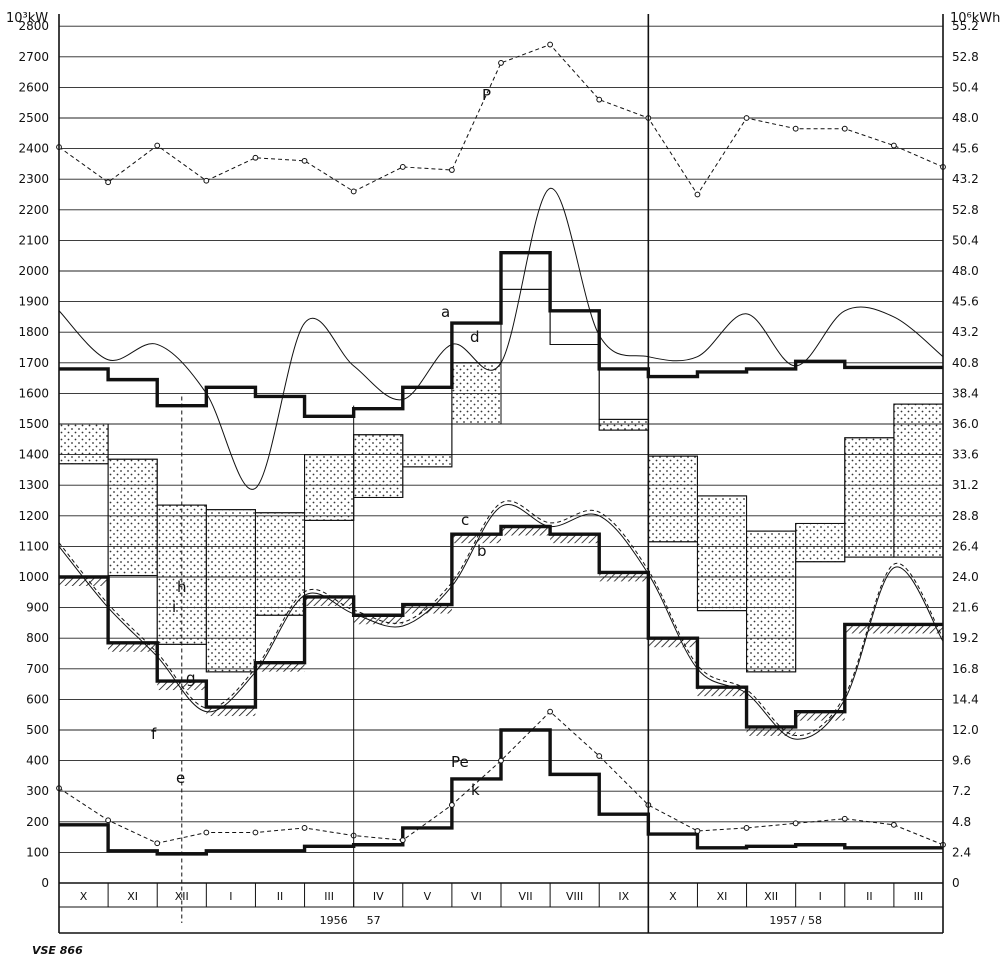 The height and width of the screenshot is (961, 1008). What do you see at coordinates (476, 896) in the screenshot?
I see `month-label: VI` at bounding box center [476, 896].